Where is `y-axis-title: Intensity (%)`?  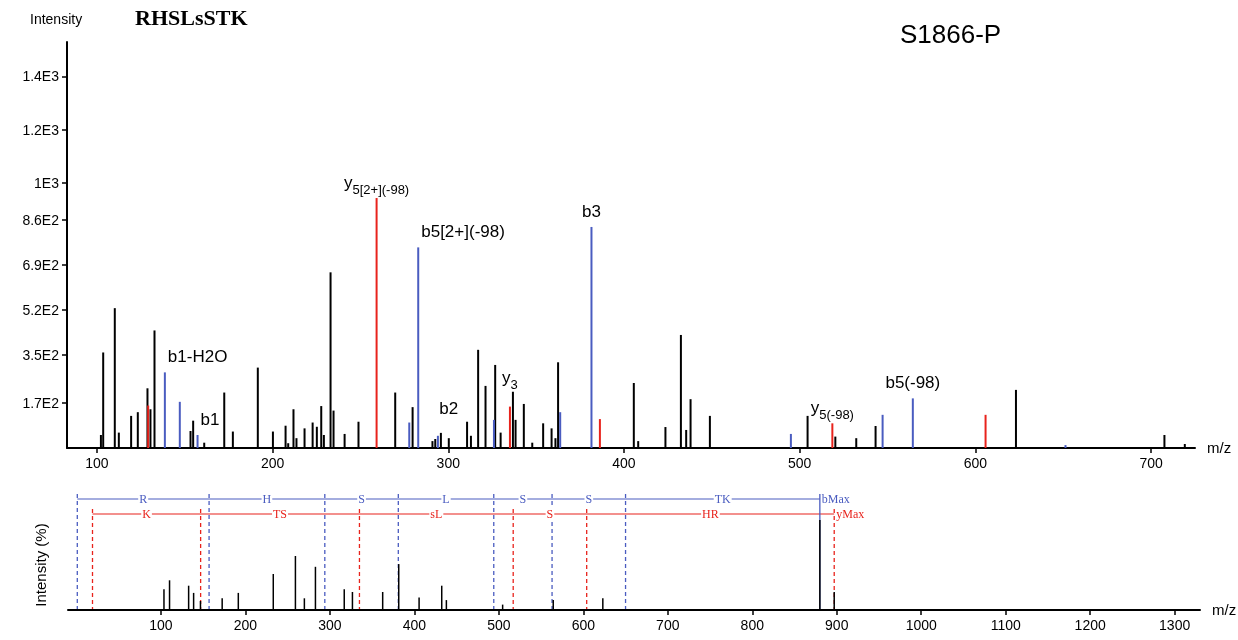 y-axis-title: Intensity (%) is located at coordinates (40, 565).